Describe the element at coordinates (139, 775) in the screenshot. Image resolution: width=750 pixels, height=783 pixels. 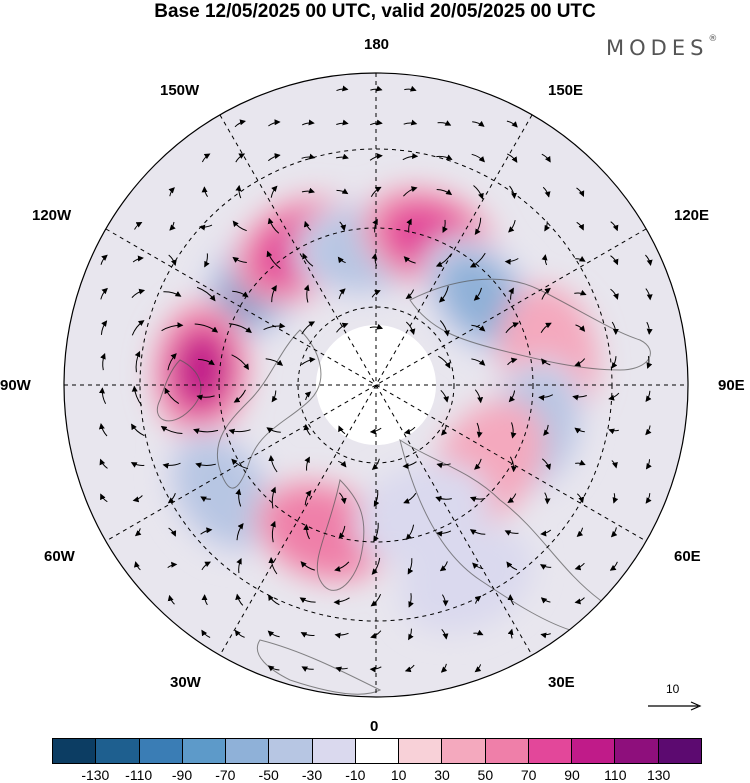
I see `colorbar-tick-label: -110` at that location.